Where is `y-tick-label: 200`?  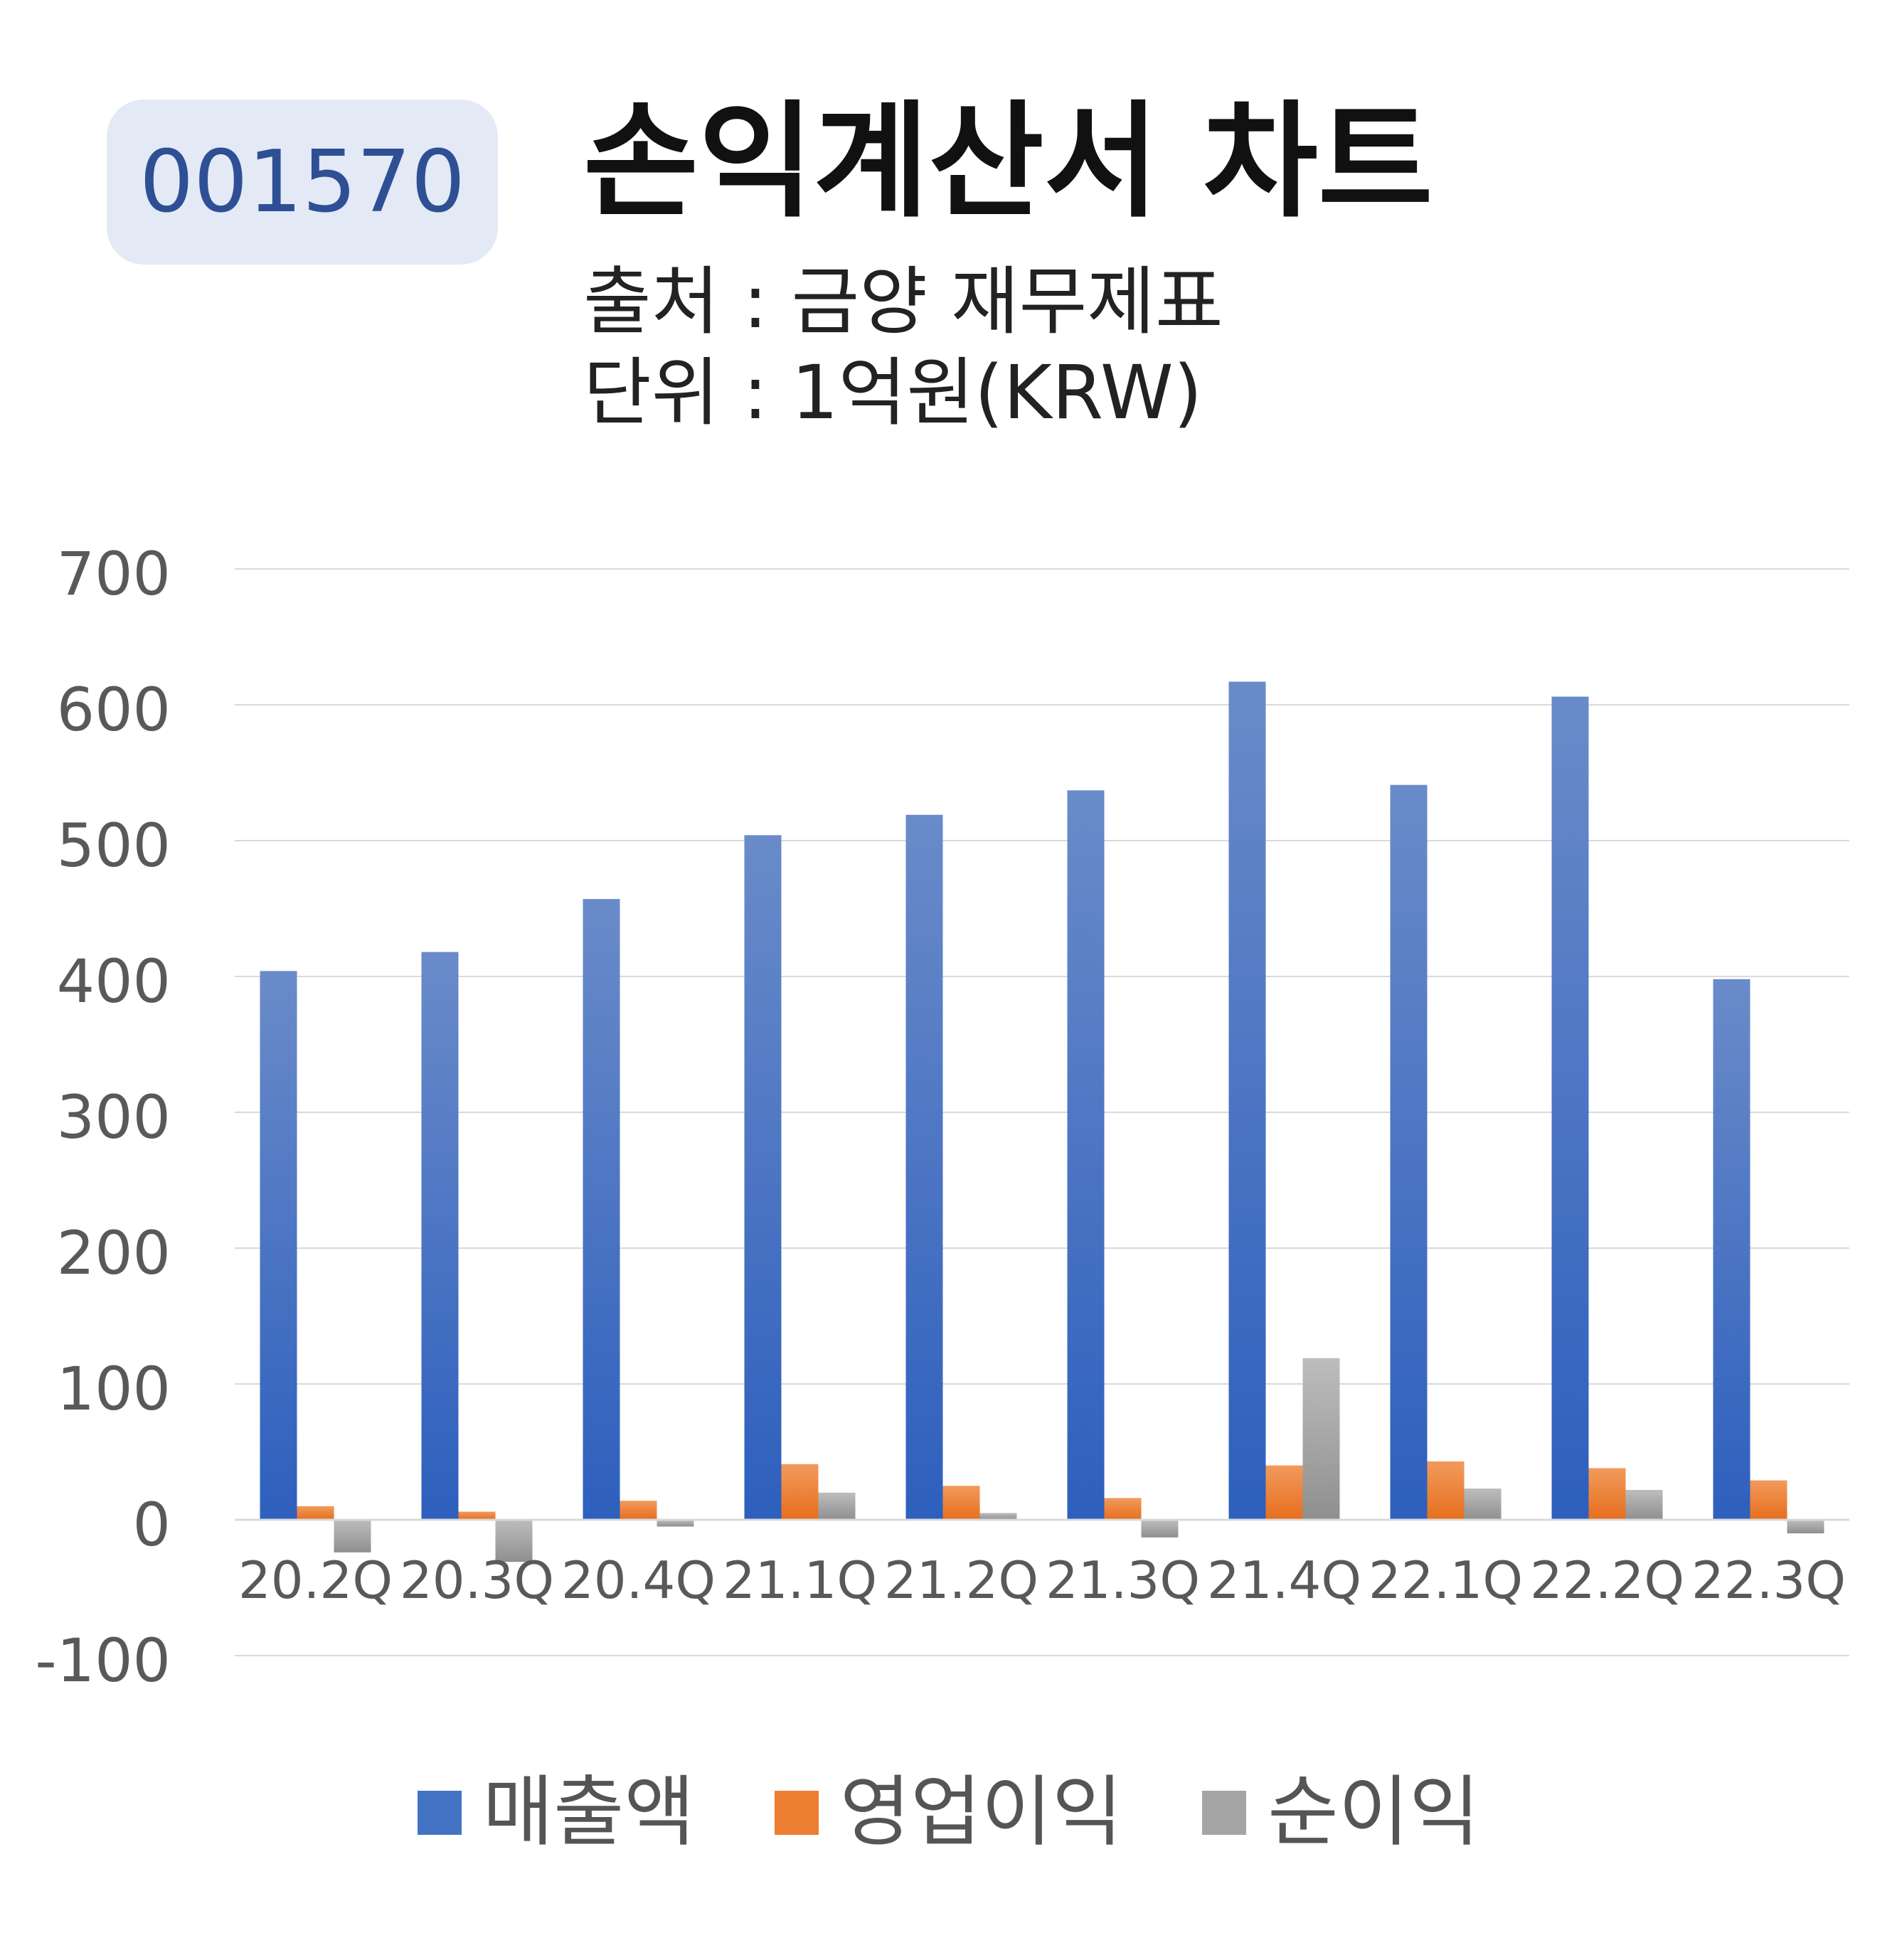 y-tick-label: 200 is located at coordinates (114, 1253).